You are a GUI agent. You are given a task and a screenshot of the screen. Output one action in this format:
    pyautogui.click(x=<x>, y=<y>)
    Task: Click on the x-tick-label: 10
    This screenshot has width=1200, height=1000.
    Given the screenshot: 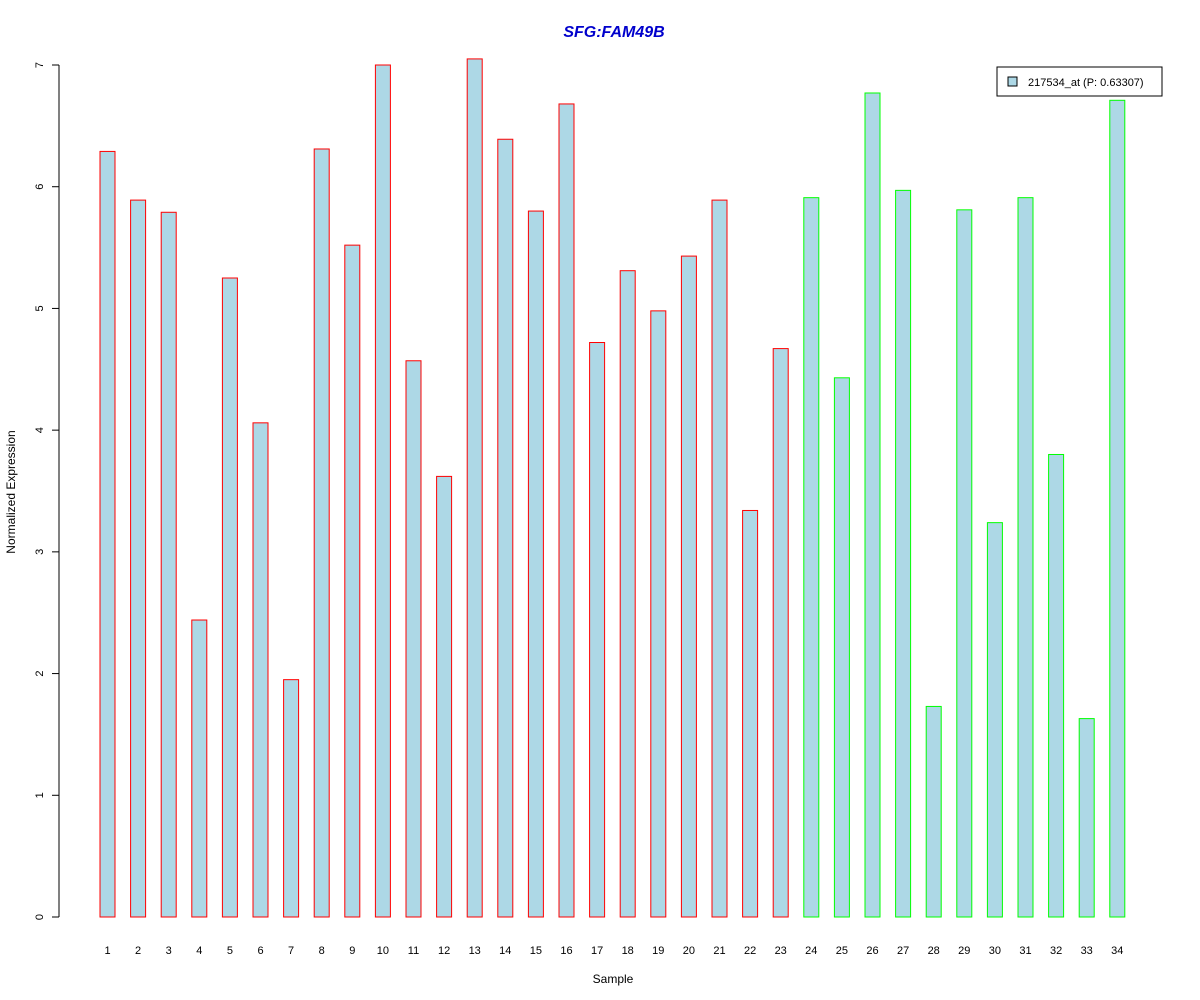 What is the action you would take?
    pyautogui.click(x=383, y=951)
    